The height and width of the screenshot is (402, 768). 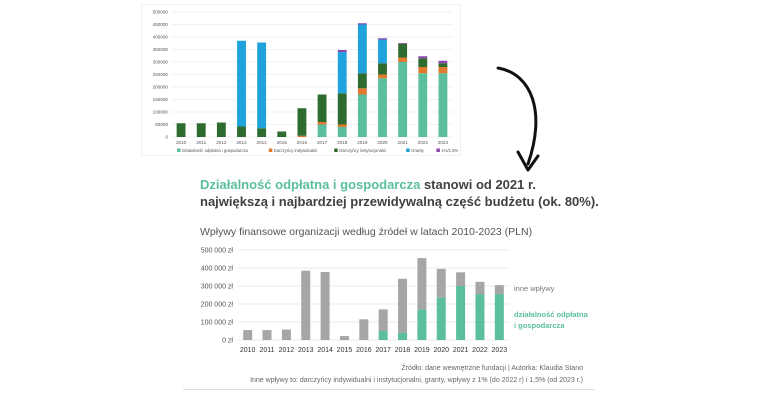 I want to click on x-tick-label: 2016, so click(x=364, y=350).